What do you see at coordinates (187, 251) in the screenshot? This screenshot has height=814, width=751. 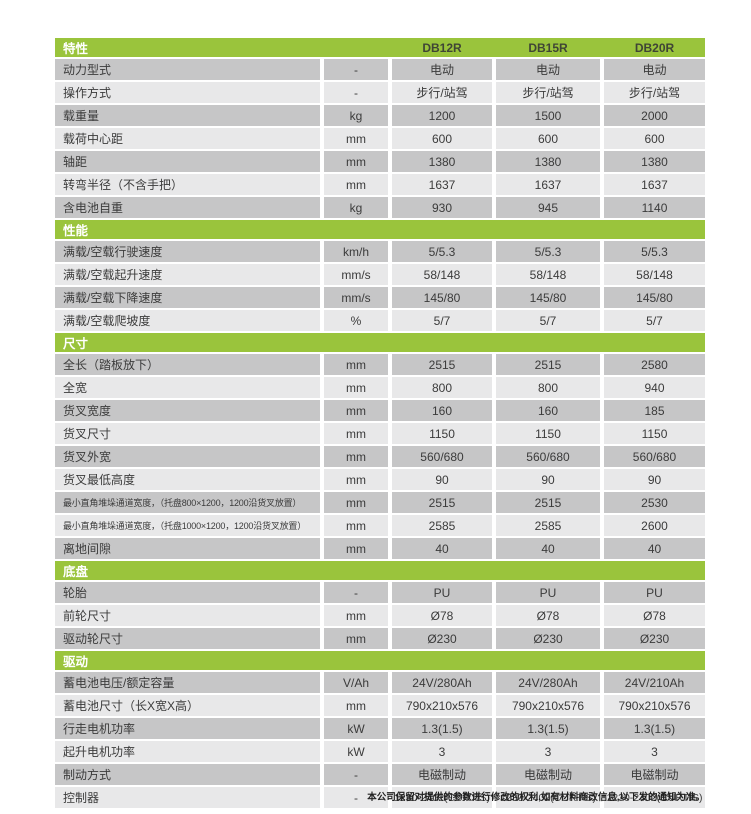 I see `row-label: 满载/空载行驶速度` at bounding box center [187, 251].